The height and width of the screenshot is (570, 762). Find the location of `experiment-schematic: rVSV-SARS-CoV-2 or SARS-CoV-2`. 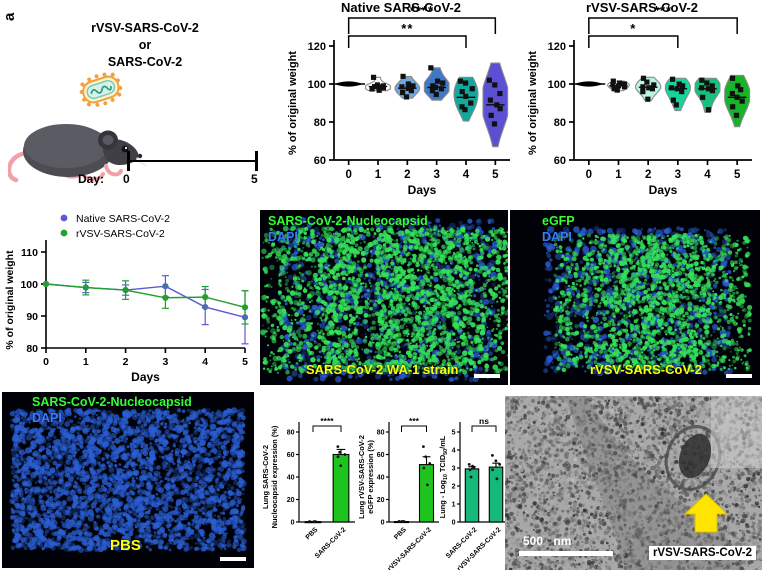

experiment-schematic: rVSV-SARS-CoV-2 or SARS-CoV-2 is located at coordinates (140, 100).